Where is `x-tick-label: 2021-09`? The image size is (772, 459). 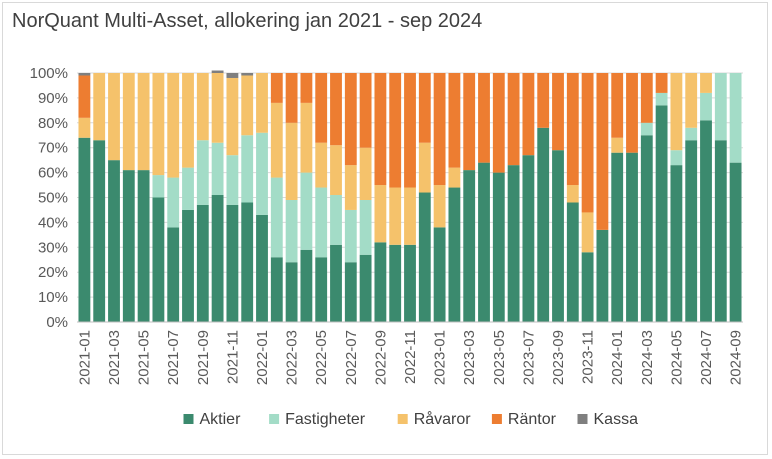
x-tick-label: 2021-09 is located at coordinates (203, 357).